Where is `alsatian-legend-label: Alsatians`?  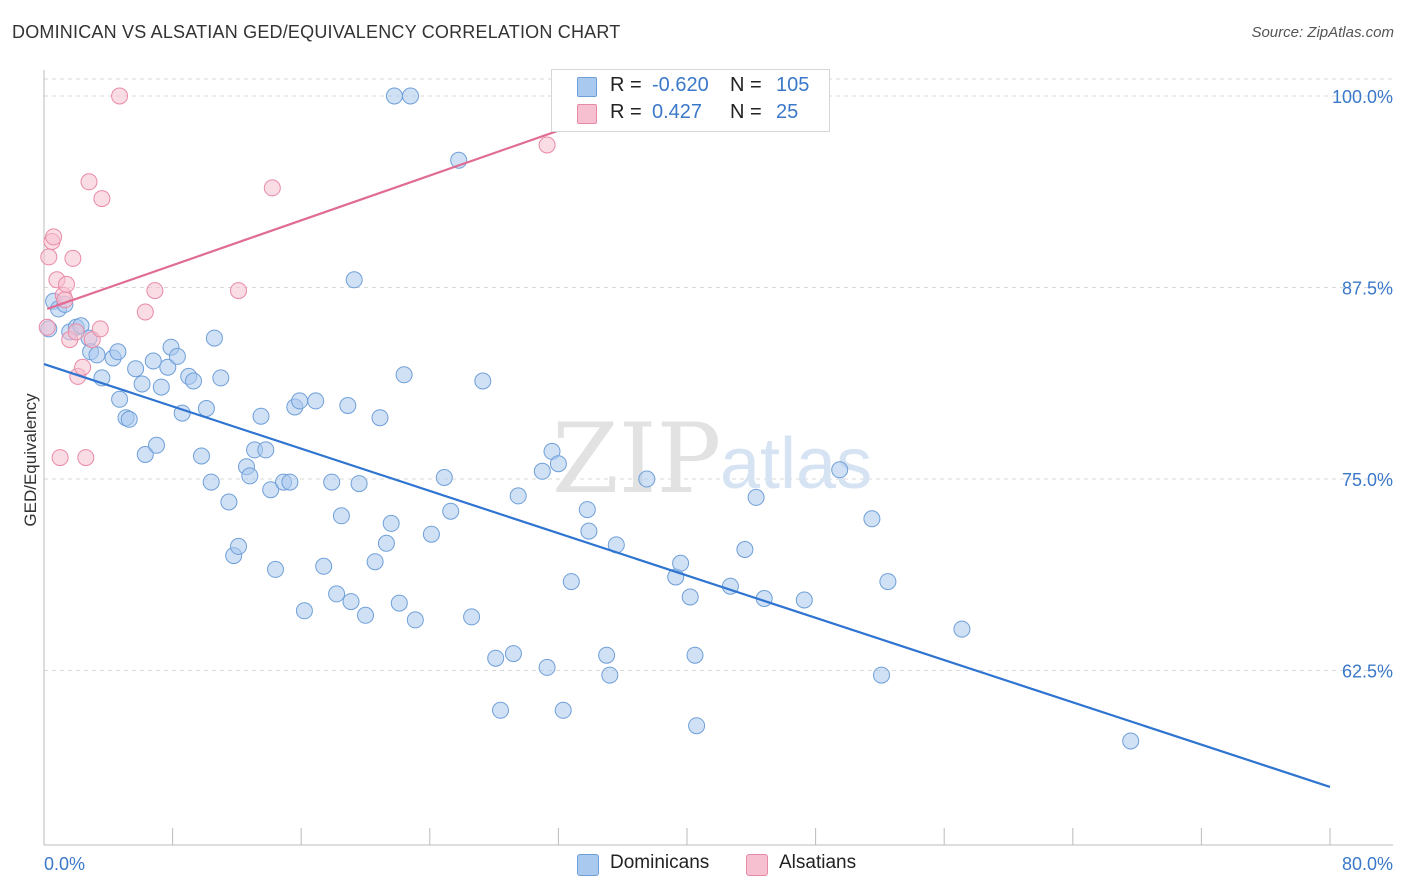
alsatian-legend-label: Alsatians is located at coordinates (818, 862).